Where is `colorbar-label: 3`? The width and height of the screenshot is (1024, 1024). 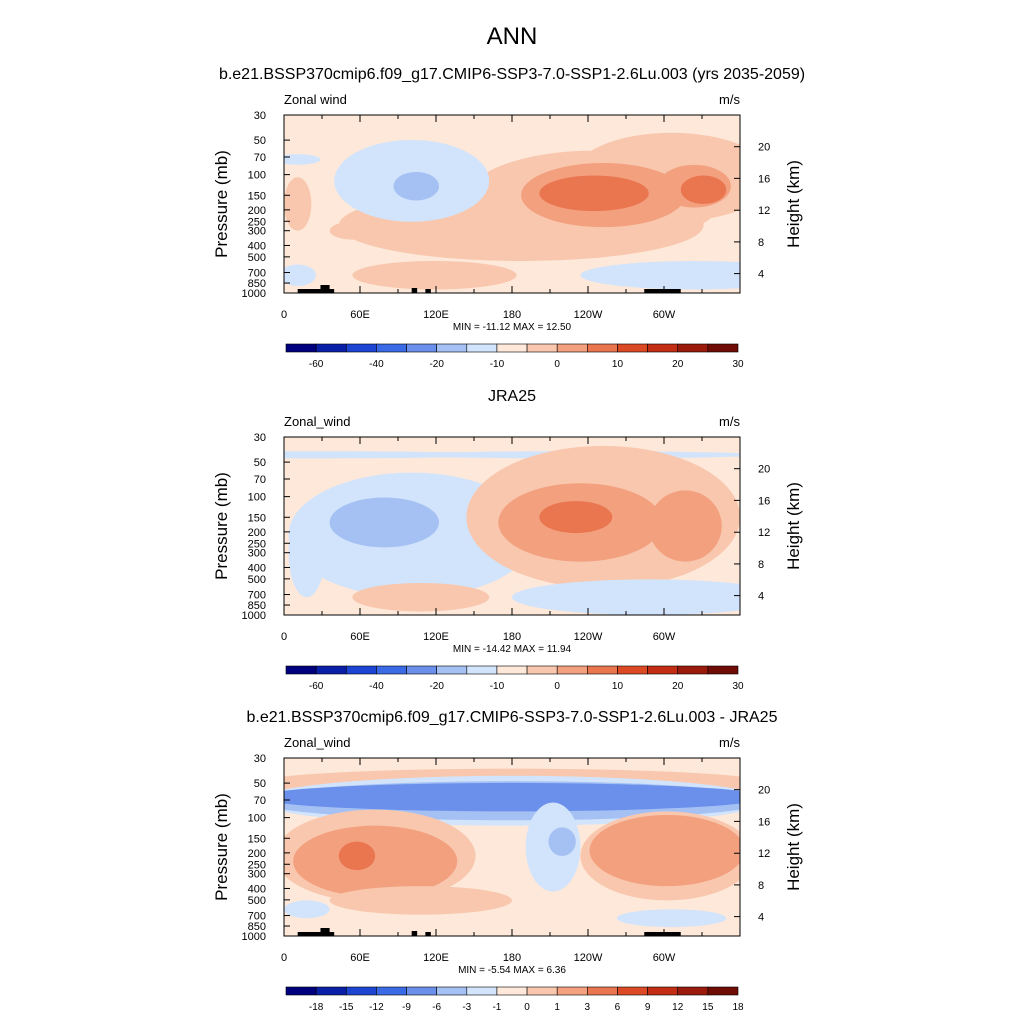
colorbar-label: 3 is located at coordinates (588, 1007).